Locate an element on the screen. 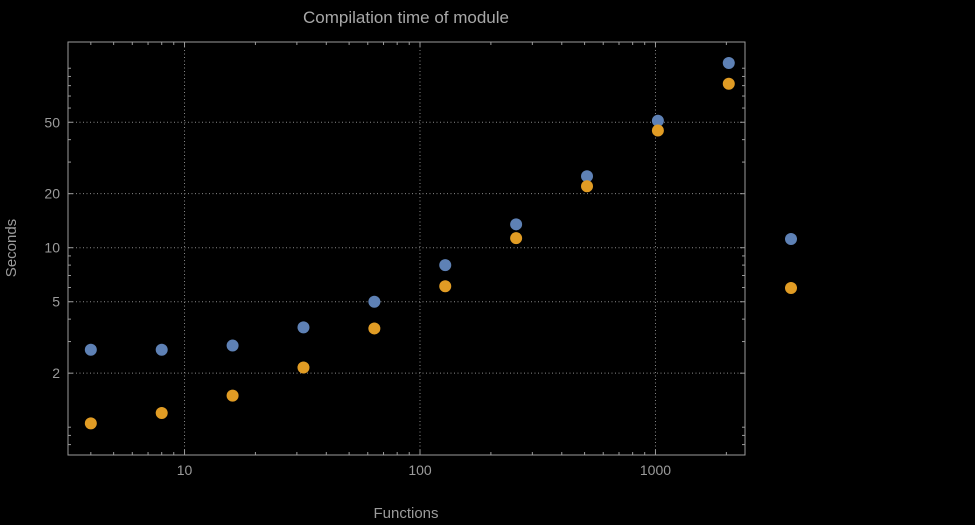 The image size is (975, 525). legend-marker-blue-series-marker is located at coordinates (791, 239).